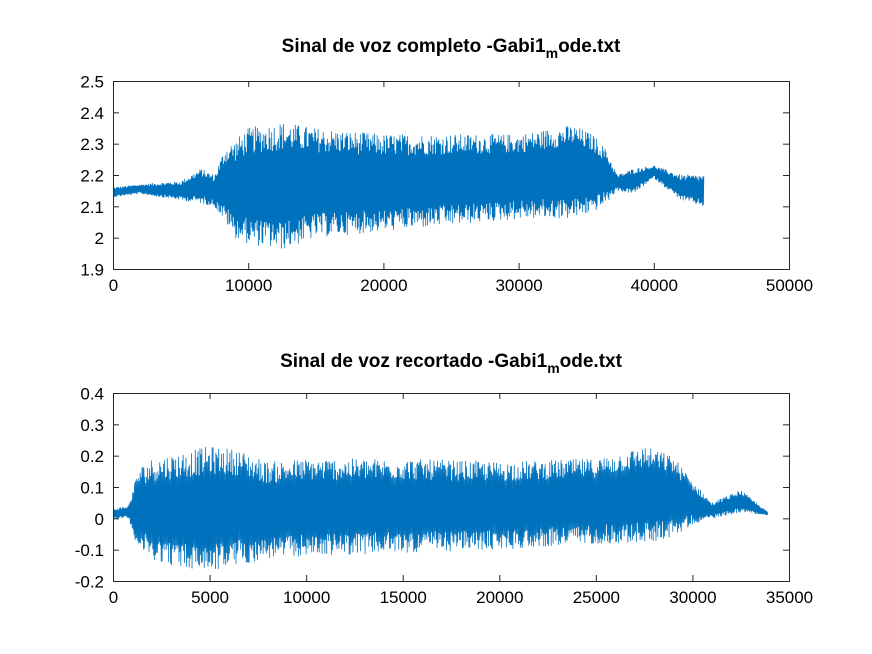 This screenshot has width=872, height=654. I want to click on y-tick-labels-top: 1.9 2 2.1 2.2 2.3 2.4 2.5, so click(92, 176).